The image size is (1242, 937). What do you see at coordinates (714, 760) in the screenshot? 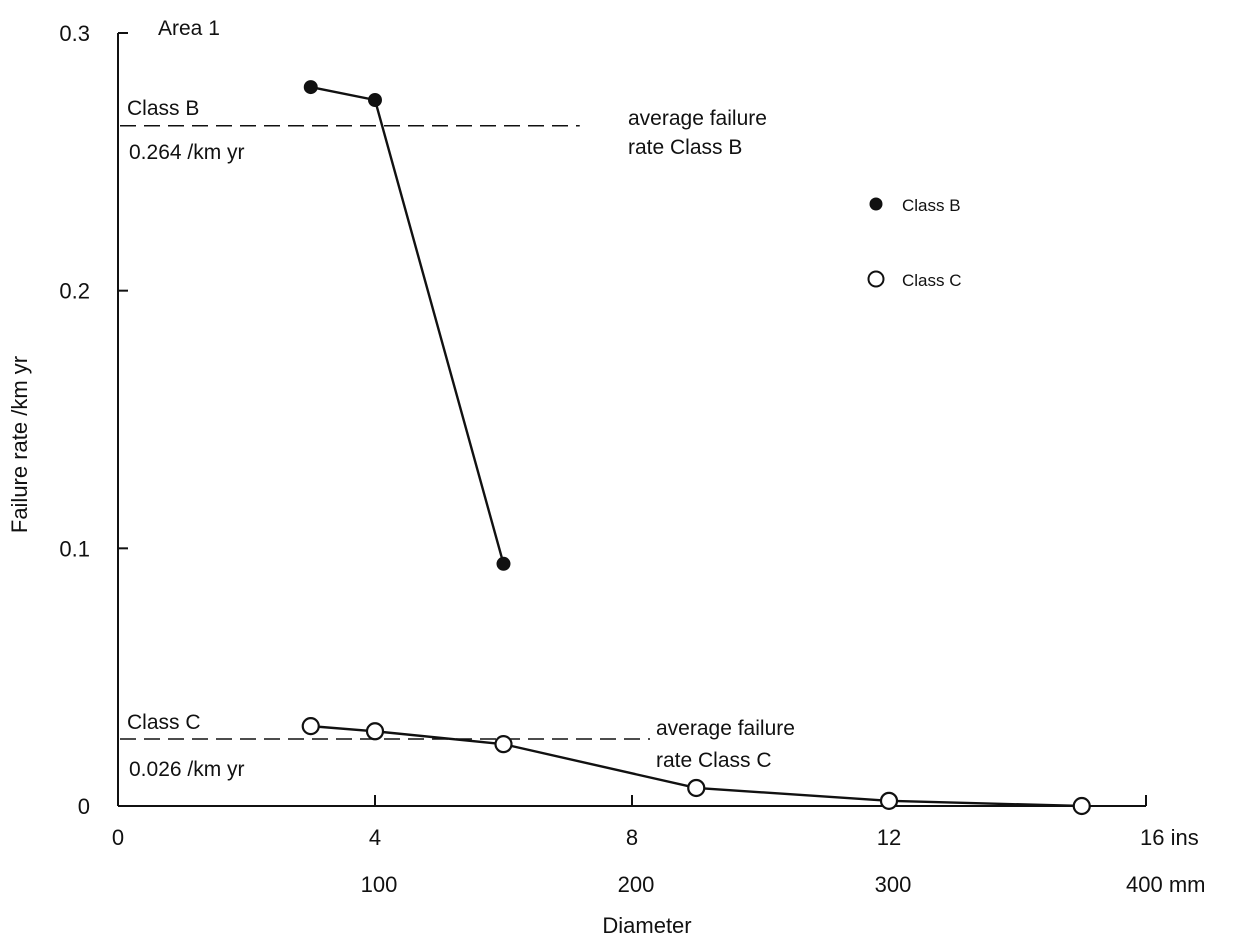
I see `ref-note-class-c-line2: rate Class C` at bounding box center [714, 760].